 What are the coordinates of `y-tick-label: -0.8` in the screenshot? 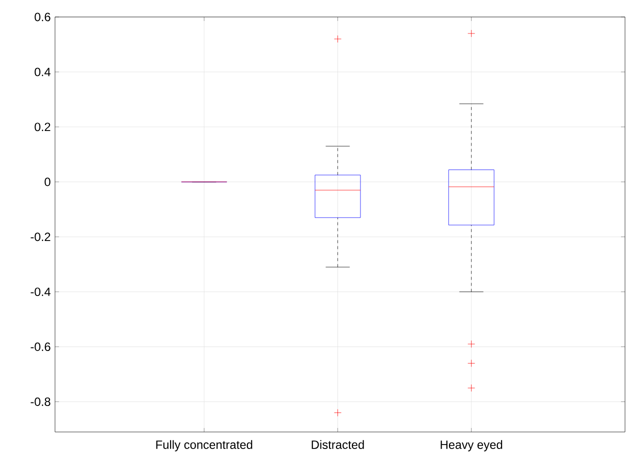 It's located at (40, 402).